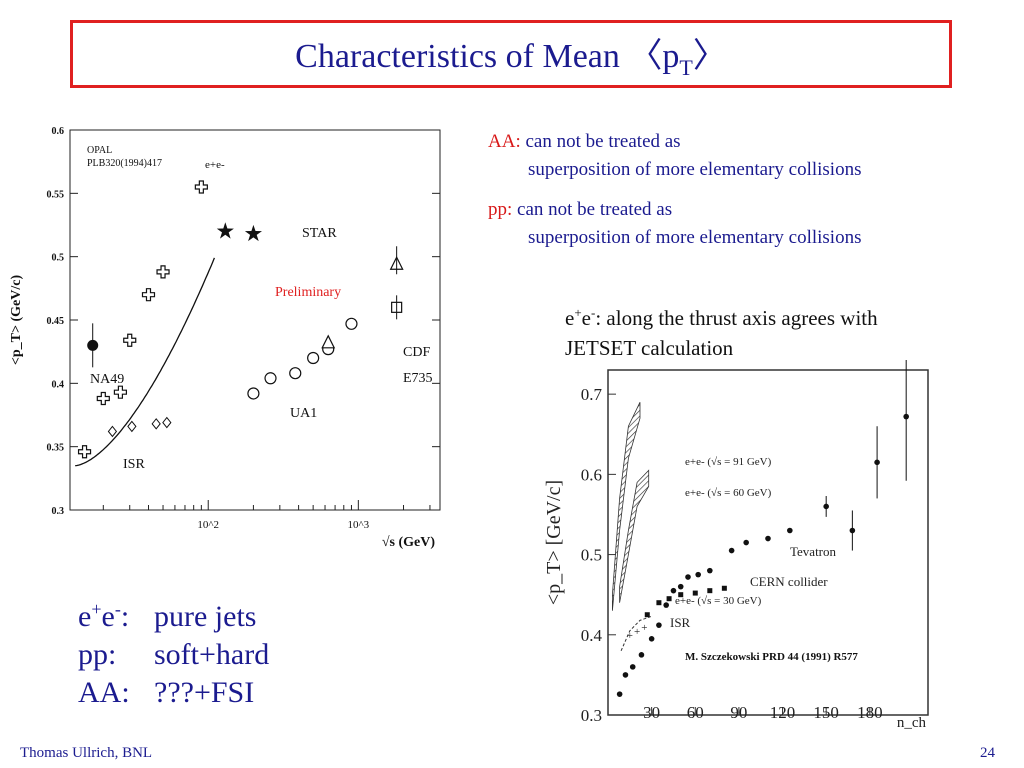  I want to click on ee30-label: e+e- (√s = 30 GeV), so click(718, 601).